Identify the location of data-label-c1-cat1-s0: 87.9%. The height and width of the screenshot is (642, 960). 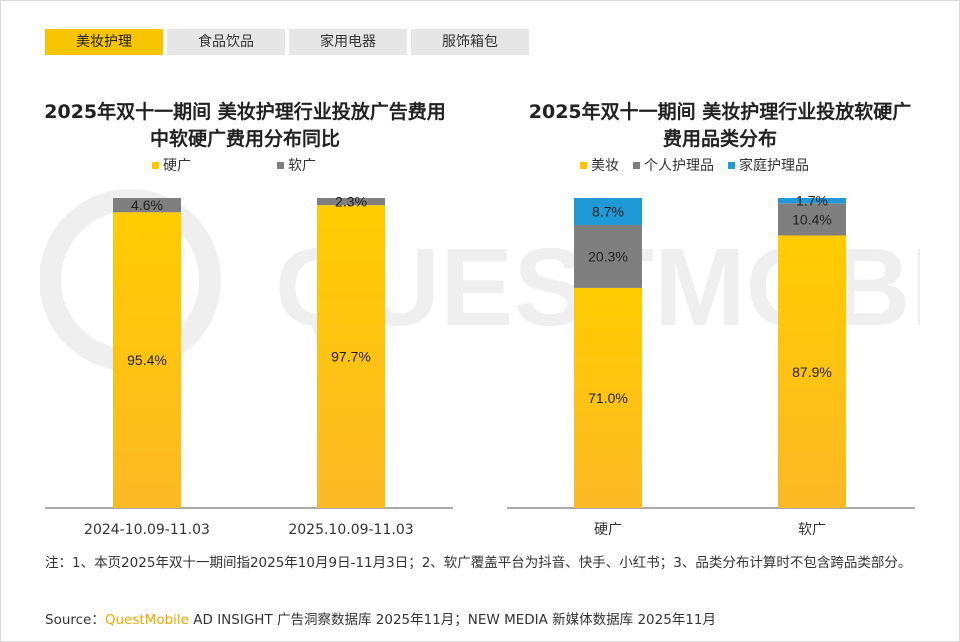
(812, 372).